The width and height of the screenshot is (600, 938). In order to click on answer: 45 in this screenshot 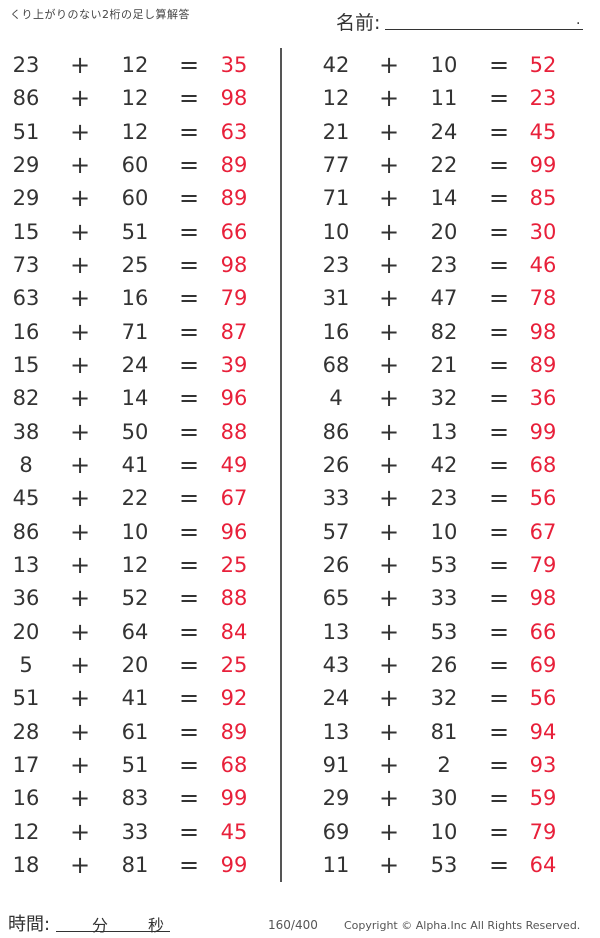, I will do `click(543, 131)`.